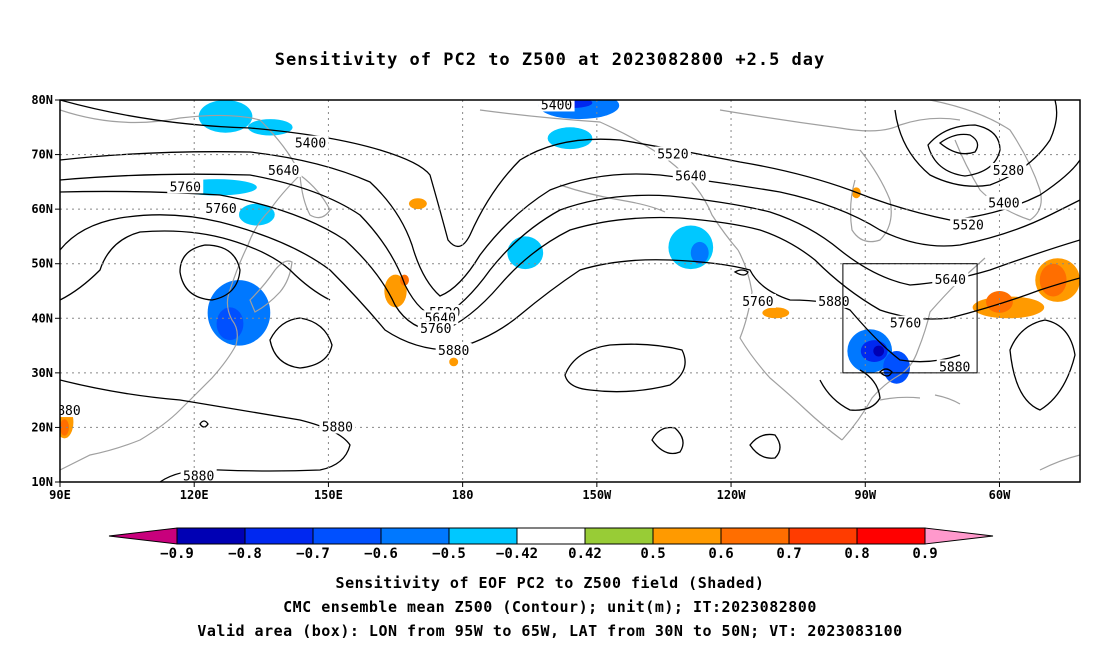  I want to click on colorbar-label: −0.7, so click(313, 554).